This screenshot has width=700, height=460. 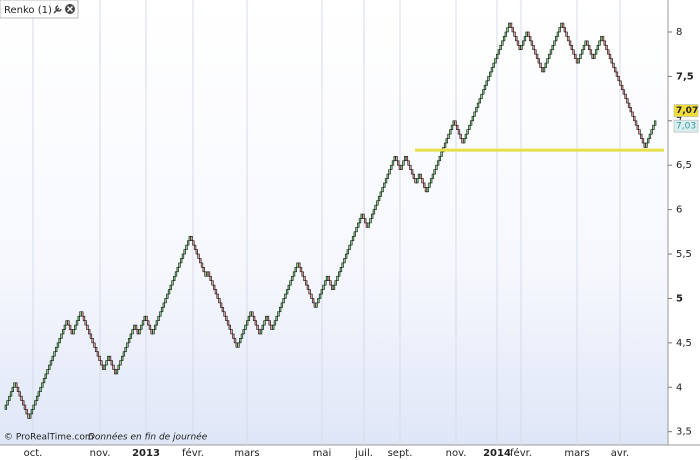 I want to click on x-tick-label: nov., so click(x=100, y=453).